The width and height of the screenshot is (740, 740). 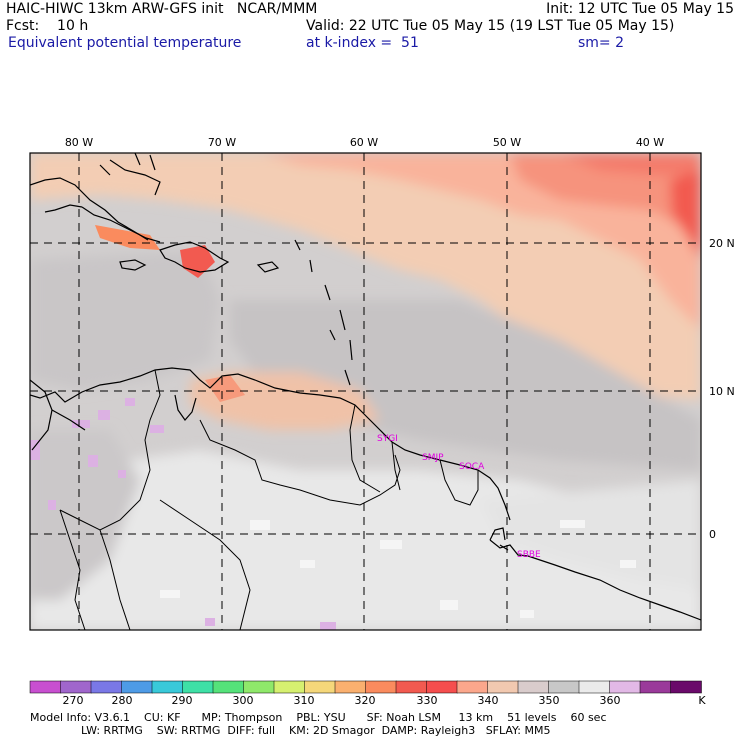 I want to click on colorbar-label-300: 300, so click(x=243, y=700).